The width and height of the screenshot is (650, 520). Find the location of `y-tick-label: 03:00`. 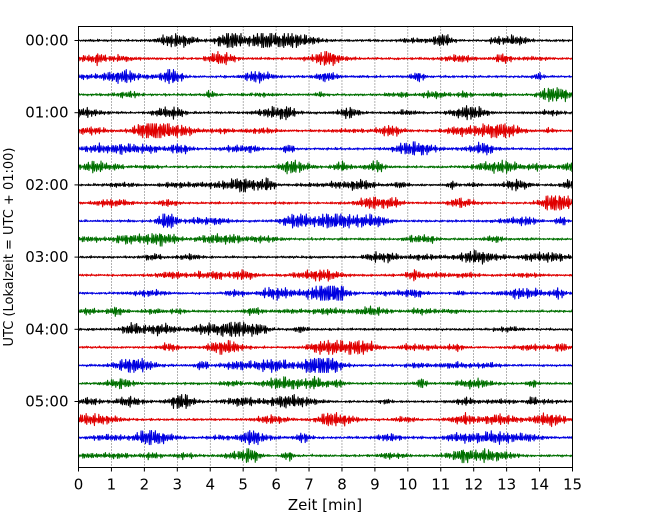

y-tick-label: 03:00 is located at coordinates (46, 257).